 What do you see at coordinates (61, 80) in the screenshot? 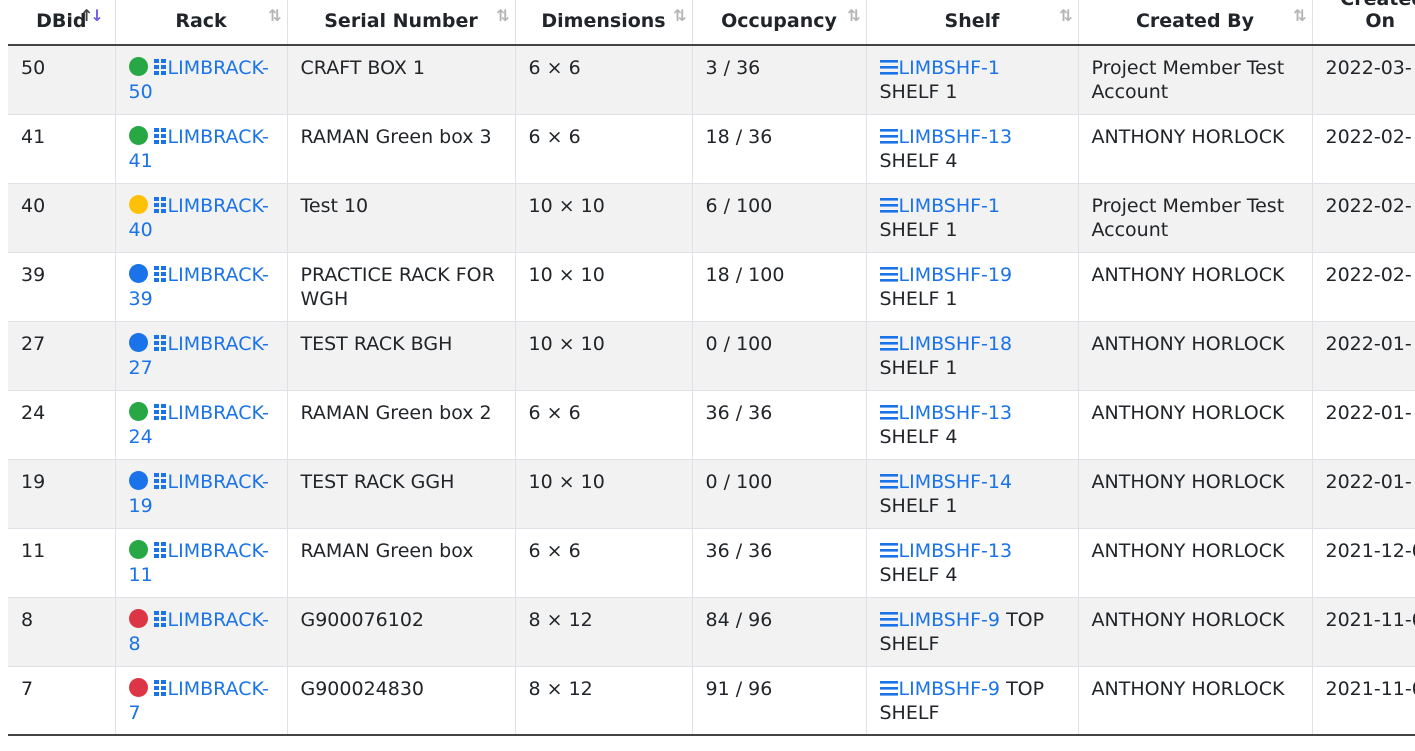
I see `cell-dbid: 50` at bounding box center [61, 80].